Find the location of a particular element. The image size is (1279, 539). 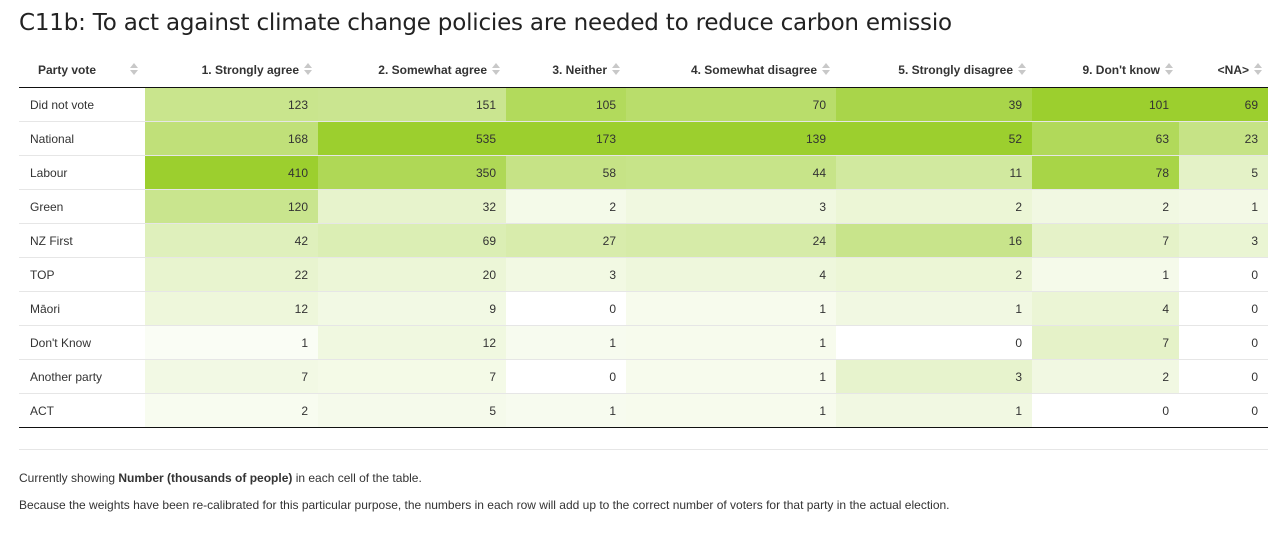

column-header: 5. Strongly disagree is located at coordinates (934, 70).